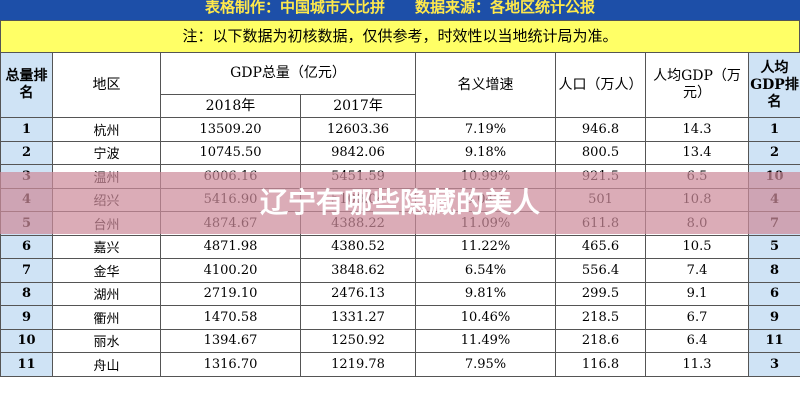  I want to click on table-cell: 宁波, so click(106, 152).